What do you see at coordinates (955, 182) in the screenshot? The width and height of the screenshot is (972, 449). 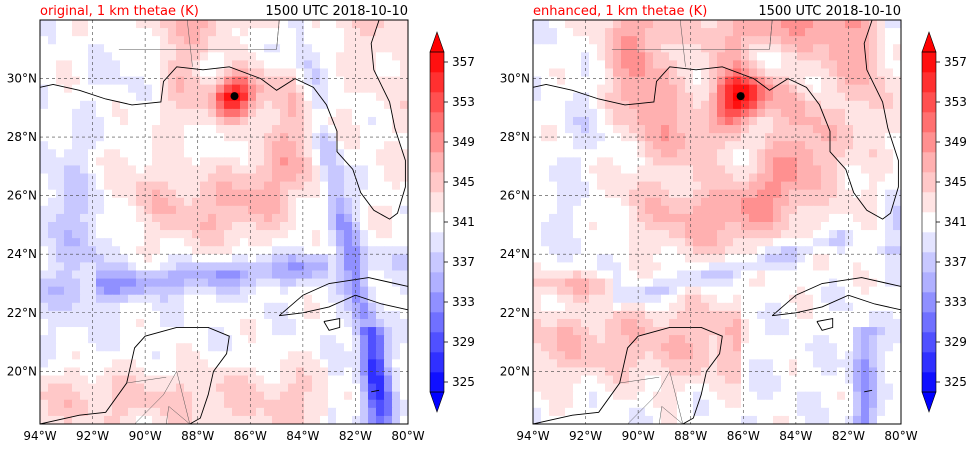 I see `colorbar-tick-label: 345` at bounding box center [955, 182].